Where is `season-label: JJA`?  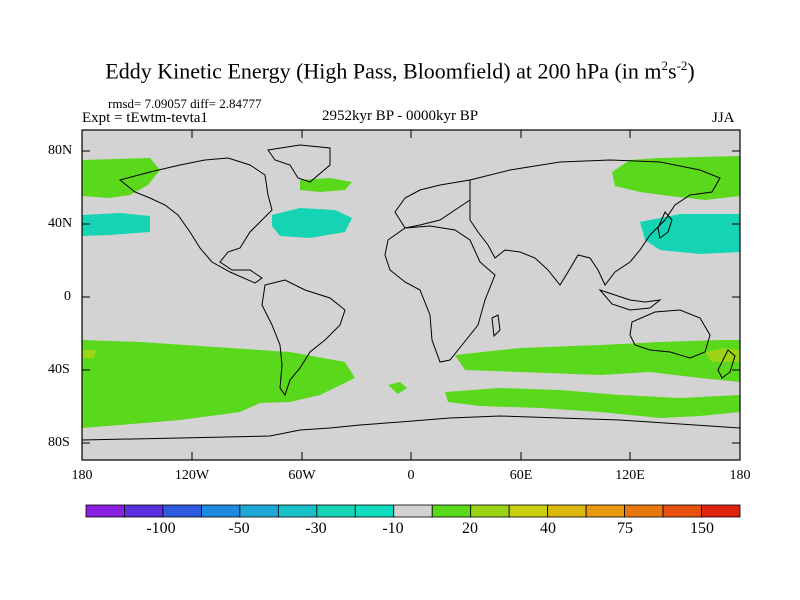
season-label: JJA is located at coordinates (723, 118).